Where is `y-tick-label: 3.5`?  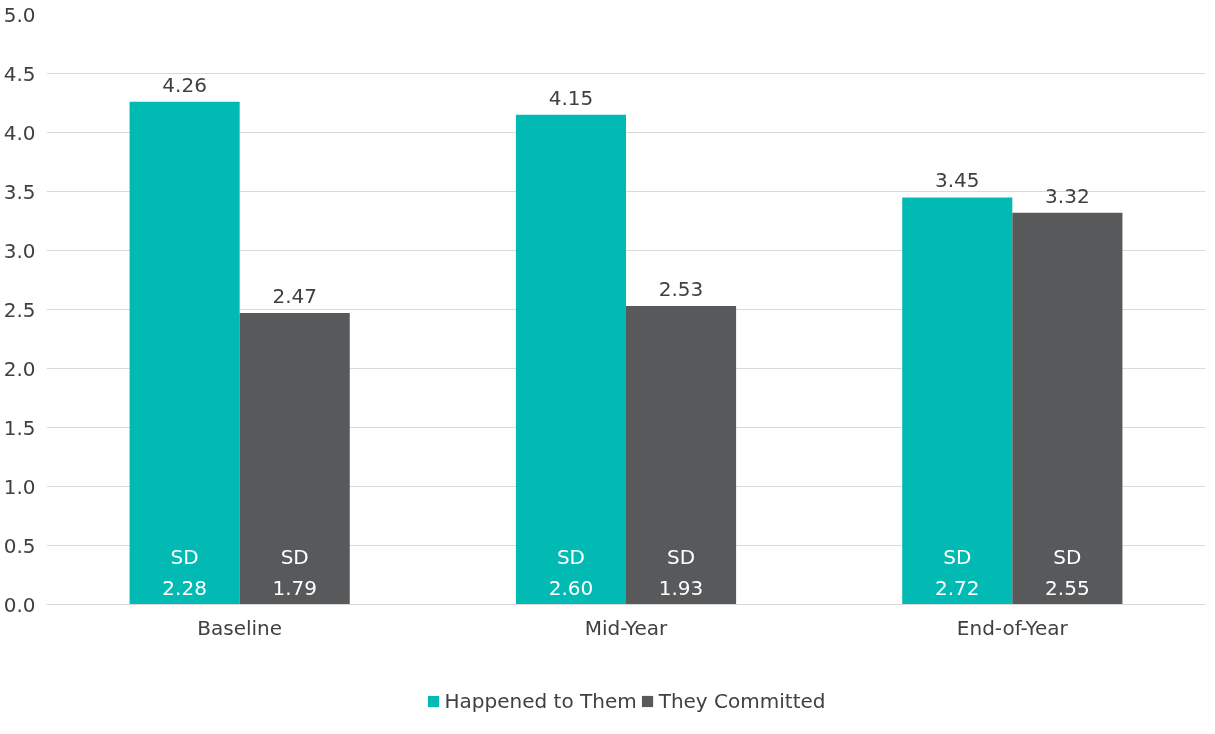
y-tick-label: 3.5 is located at coordinates (19, 191).